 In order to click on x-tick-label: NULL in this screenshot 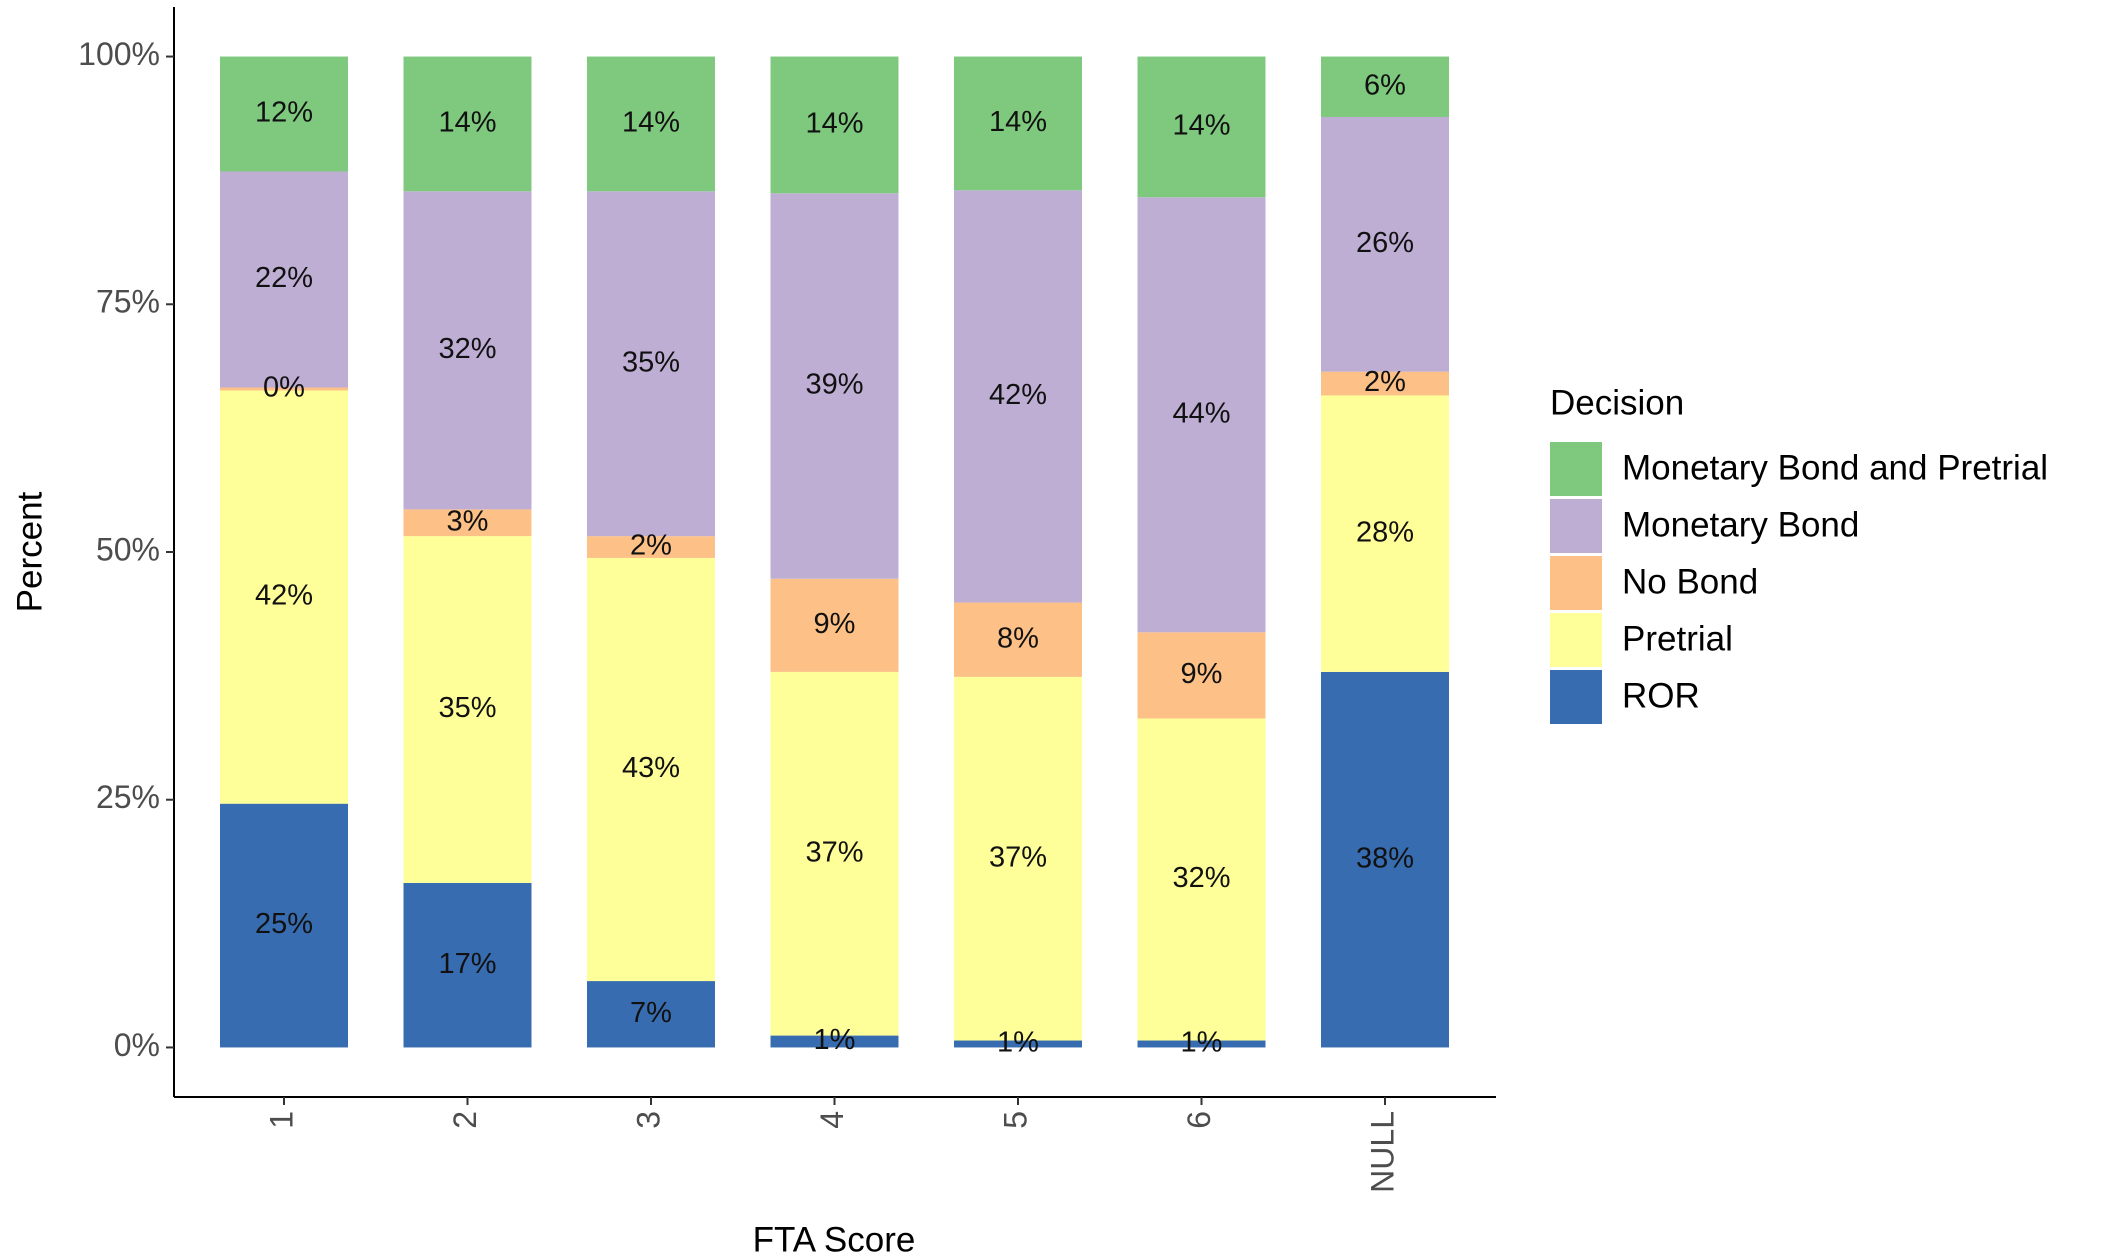, I will do `click(1382, 1152)`.